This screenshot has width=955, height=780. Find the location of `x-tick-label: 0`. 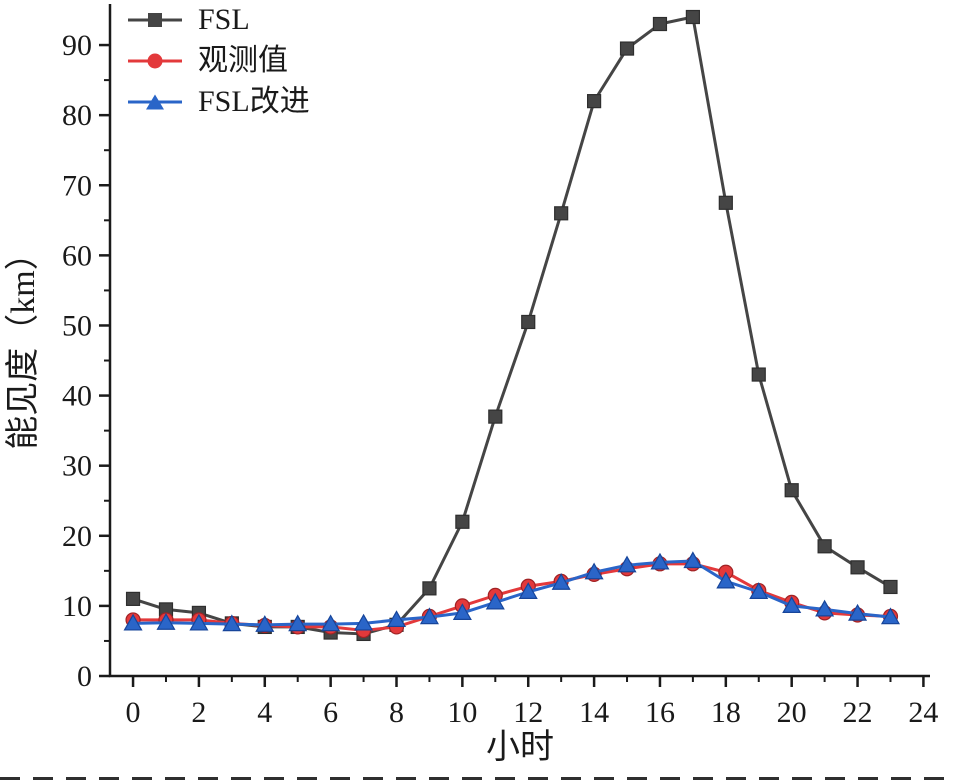

x-tick-label: 0 is located at coordinates (133, 712).